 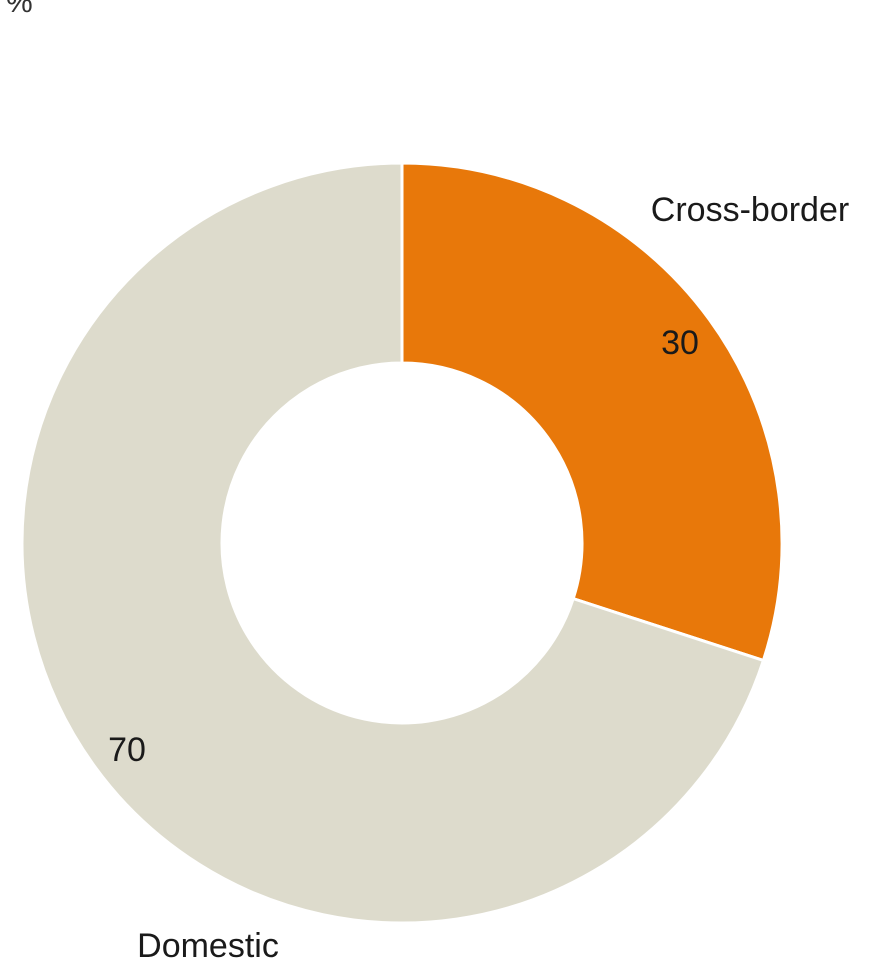 I want to click on slice-value-label: 30, so click(x=680, y=343).